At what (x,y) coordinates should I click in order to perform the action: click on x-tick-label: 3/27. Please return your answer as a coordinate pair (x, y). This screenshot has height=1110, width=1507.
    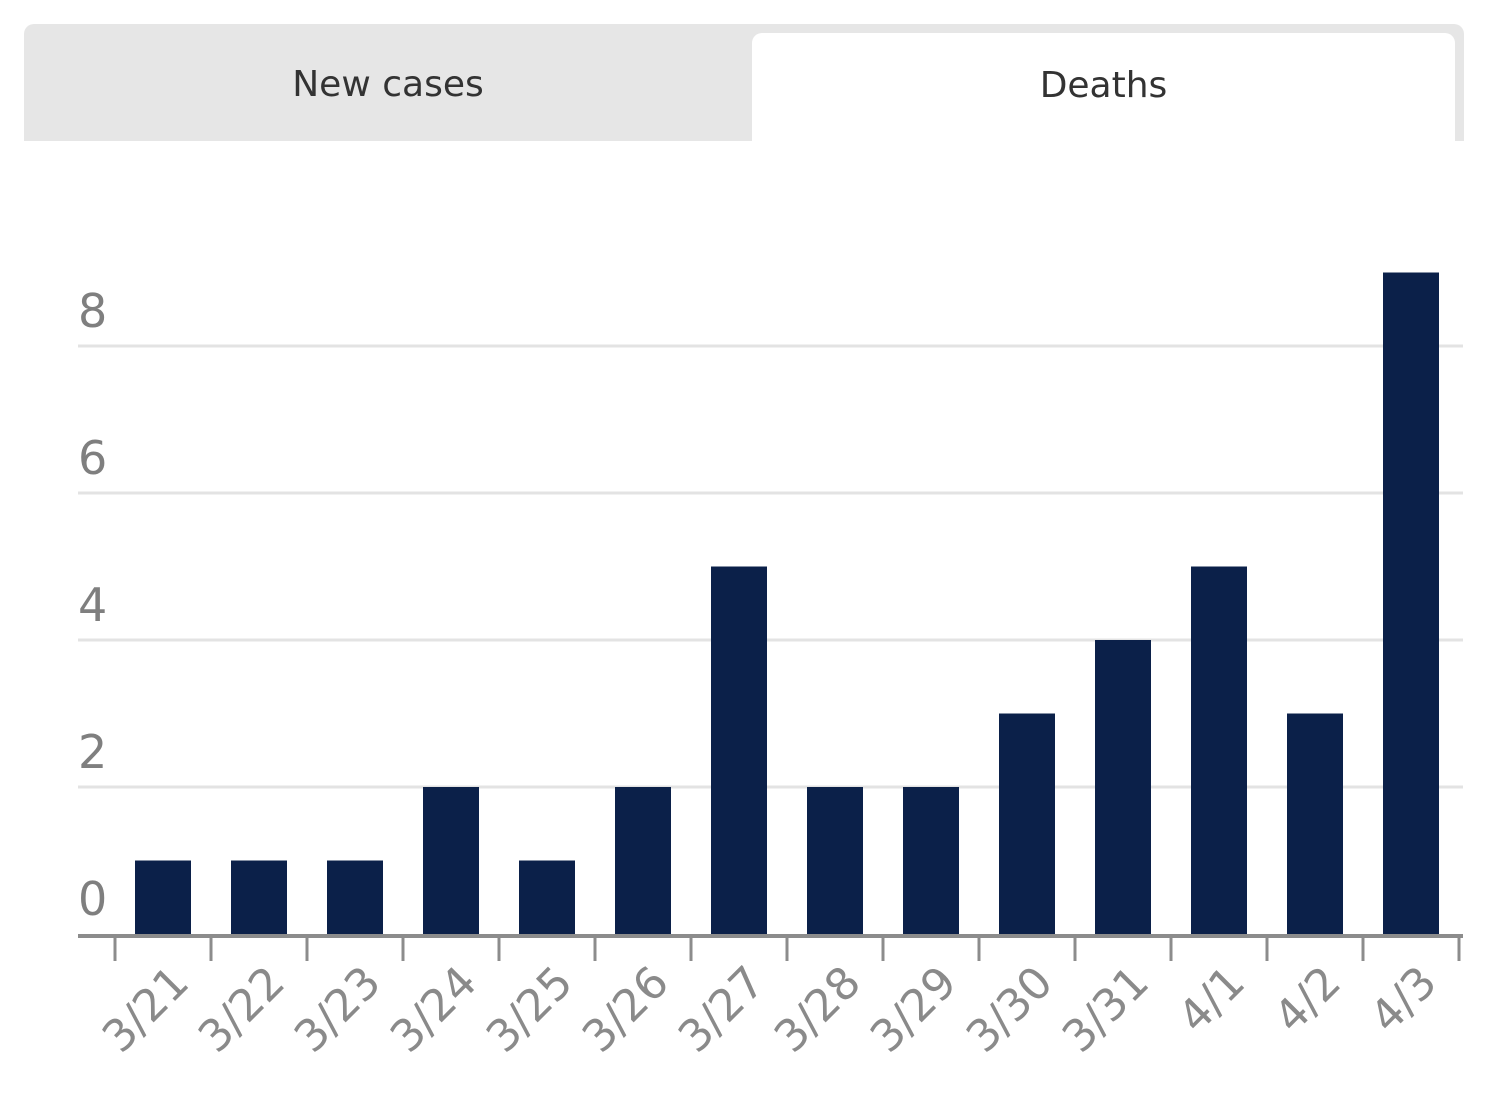
    Looking at the image, I should click on (722, 1010).